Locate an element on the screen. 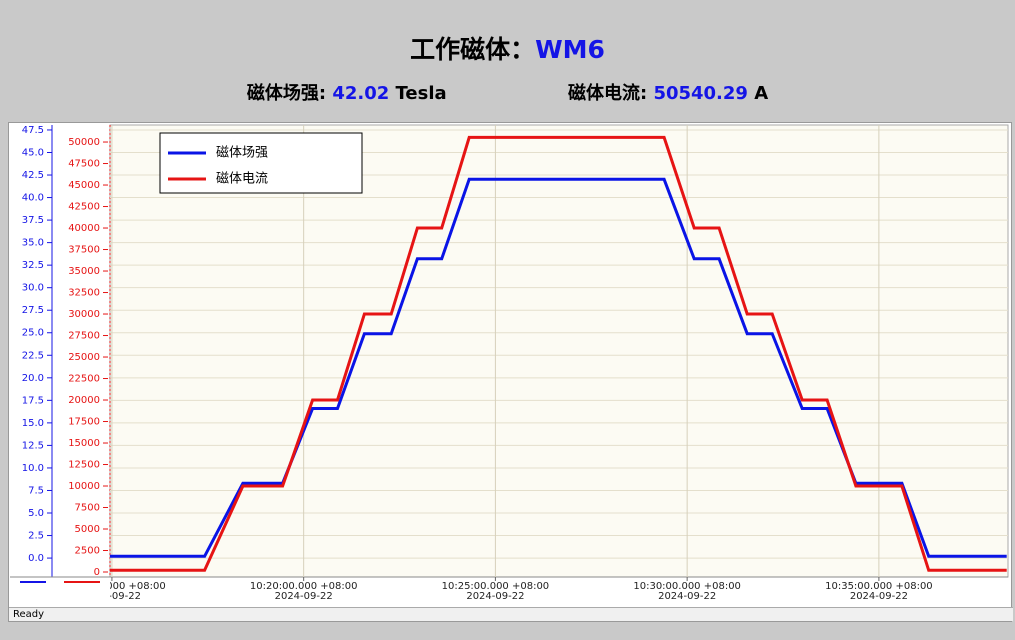  current-value: 50540.29 is located at coordinates (700, 93).